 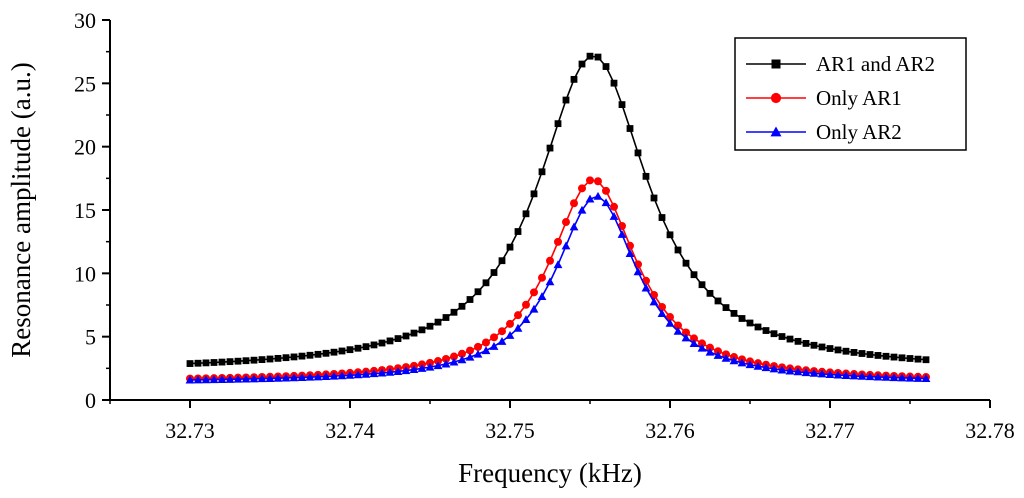 I want to click on x-tick-label: 32.75, so click(x=510, y=430).